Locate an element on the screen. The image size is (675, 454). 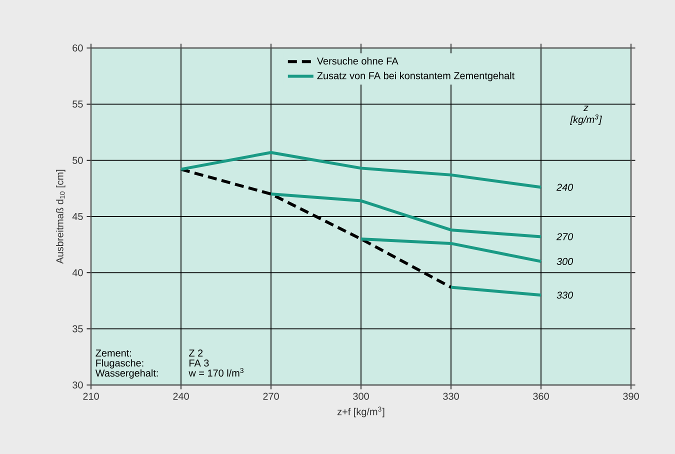
y-tick-label: 35 is located at coordinates (77, 328).